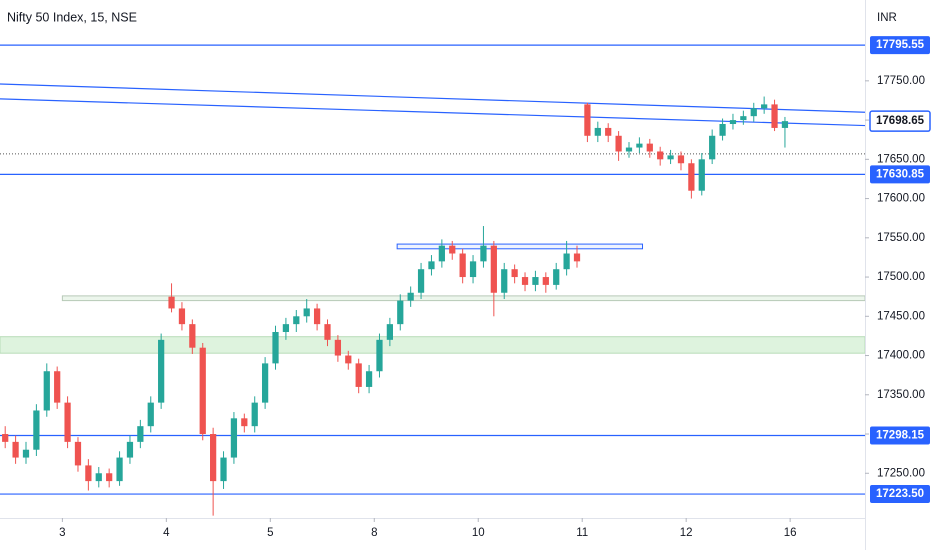  I want to click on chart-title: Nifty 50 Index, 15, NSE, so click(72, 17).